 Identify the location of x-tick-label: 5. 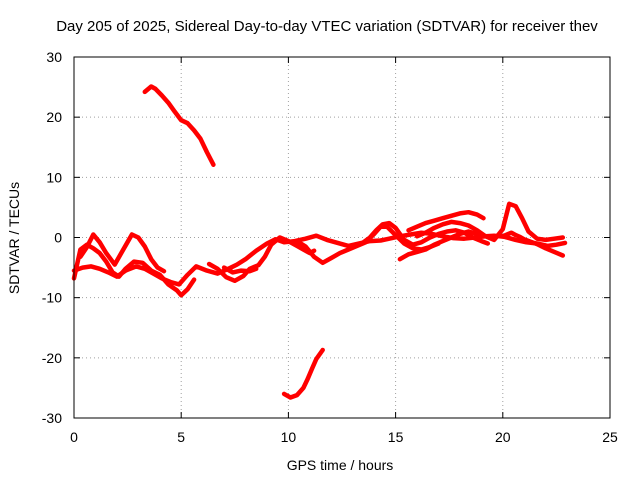
(181, 437).